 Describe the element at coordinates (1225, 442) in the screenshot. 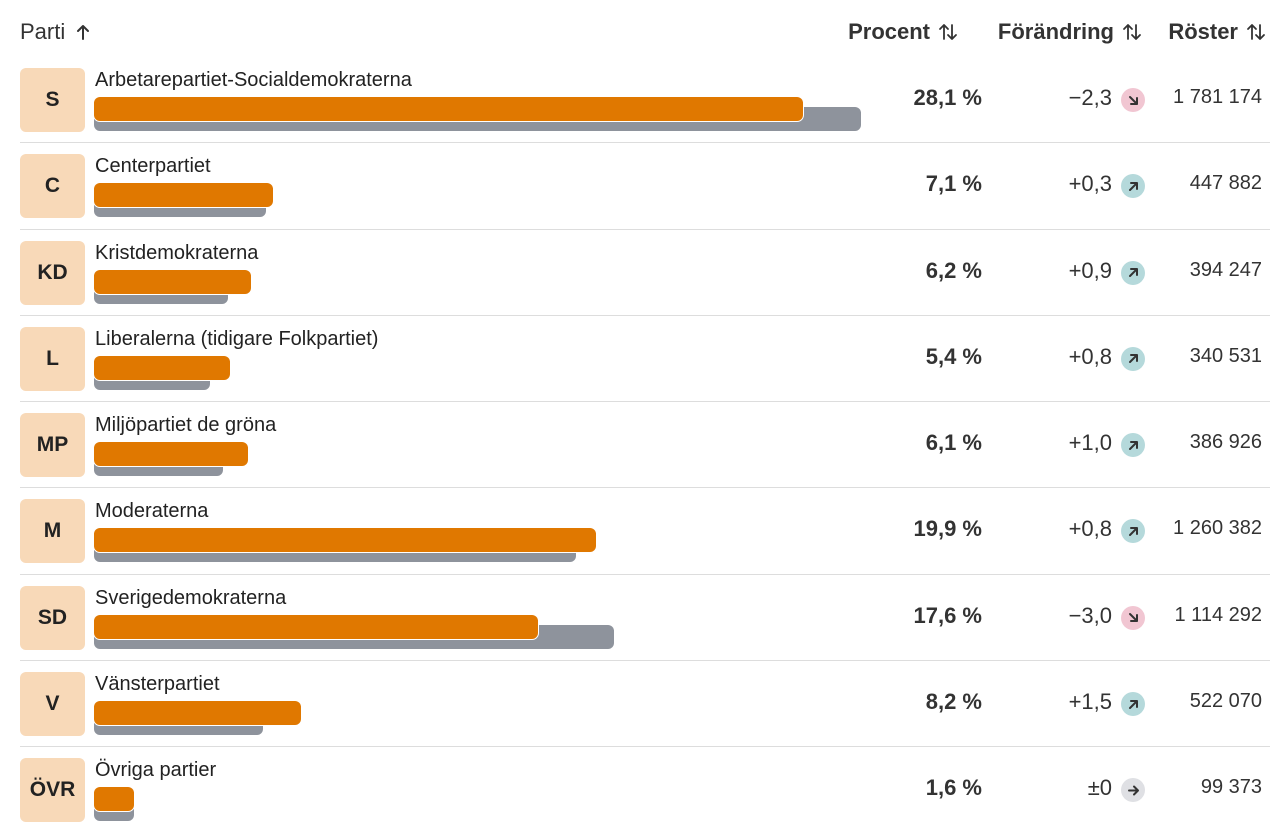

I see `votes-value: 386 926` at that location.